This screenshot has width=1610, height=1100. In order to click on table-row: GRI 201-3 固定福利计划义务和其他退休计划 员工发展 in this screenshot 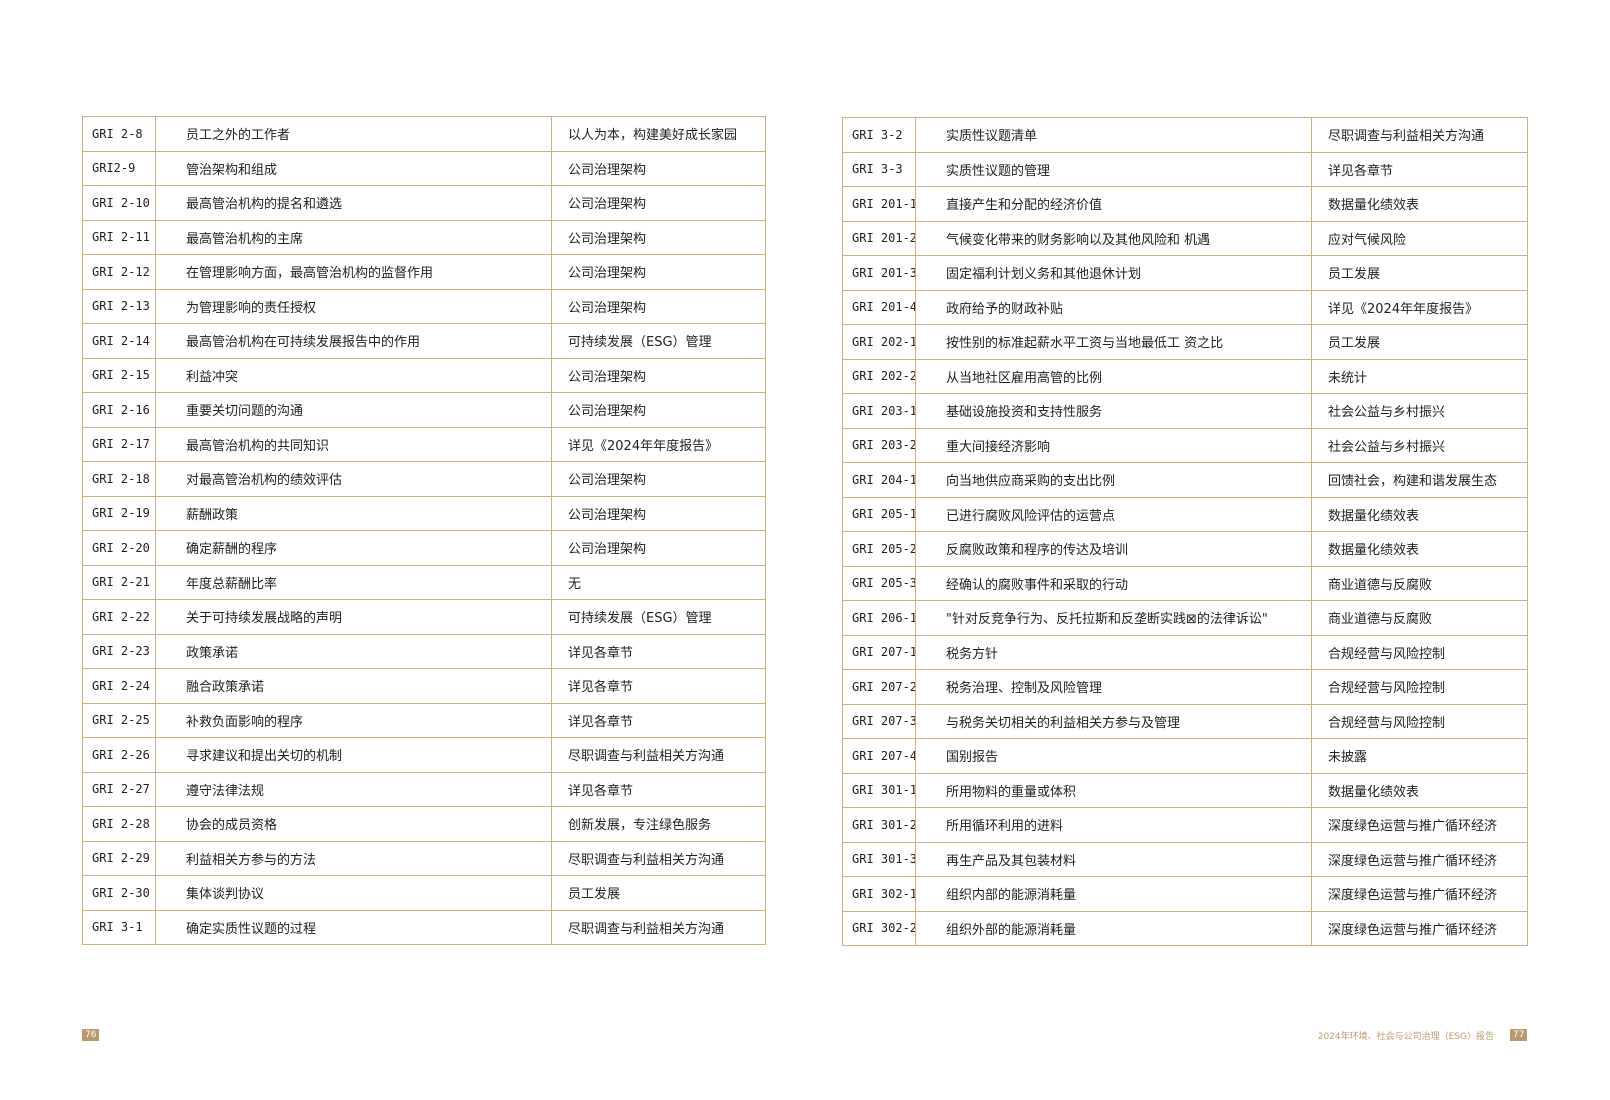, I will do `click(1185, 273)`.